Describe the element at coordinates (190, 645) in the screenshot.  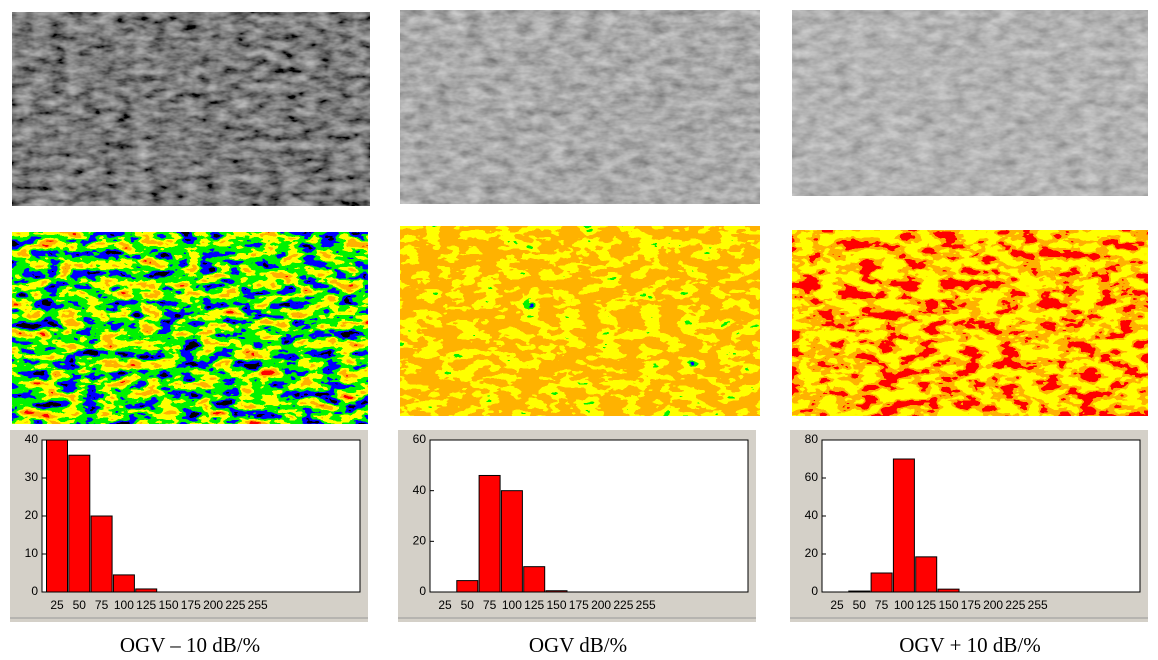
I see `caption: OGV – 10 dB/%` at that location.